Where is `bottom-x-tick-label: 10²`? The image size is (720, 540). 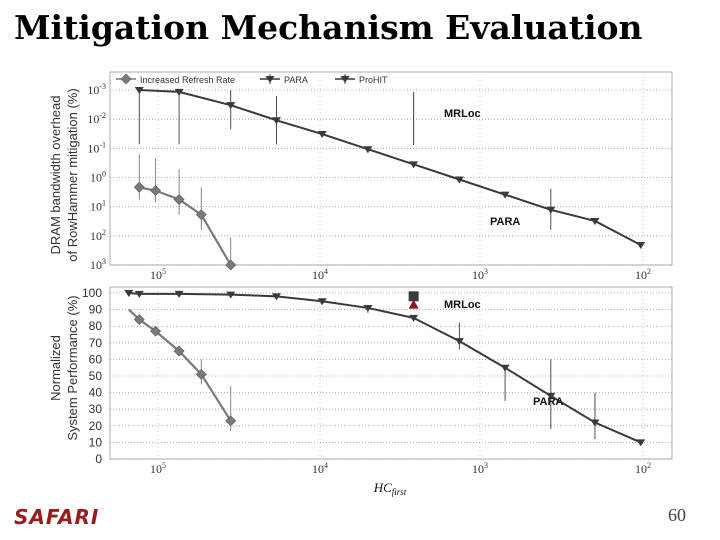 bottom-x-tick-label: 10² is located at coordinates (643, 468).